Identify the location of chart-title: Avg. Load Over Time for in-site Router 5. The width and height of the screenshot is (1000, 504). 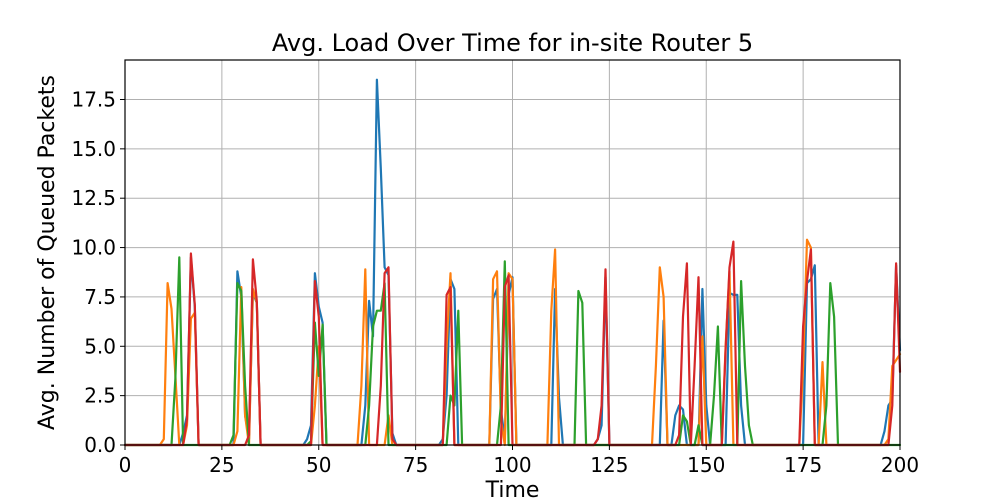
(512, 43).